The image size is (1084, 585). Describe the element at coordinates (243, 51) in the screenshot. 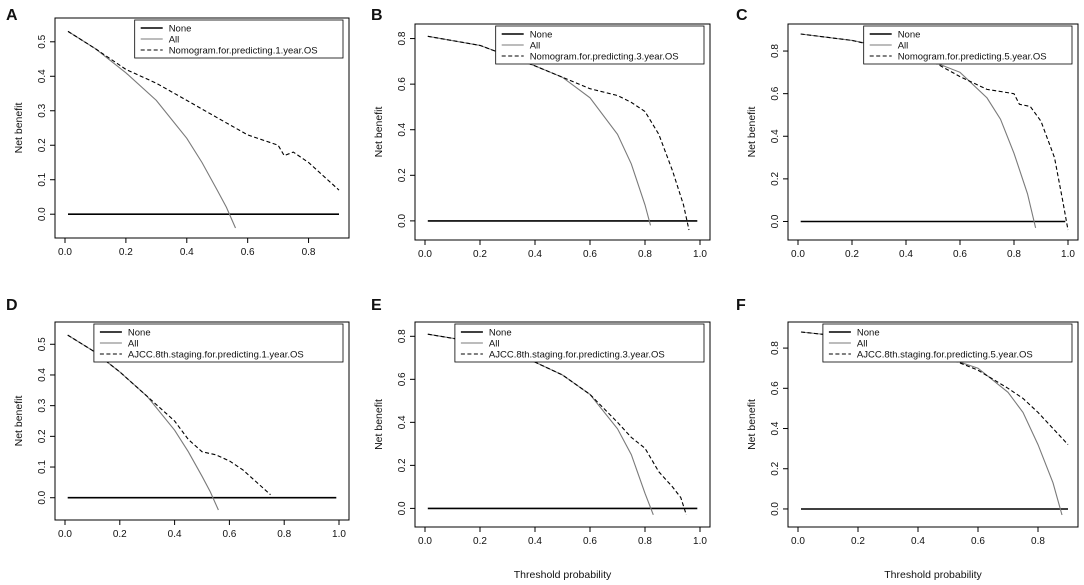

I see `legend-label: Nomogram.for.predicting.1.year.OS` at that location.